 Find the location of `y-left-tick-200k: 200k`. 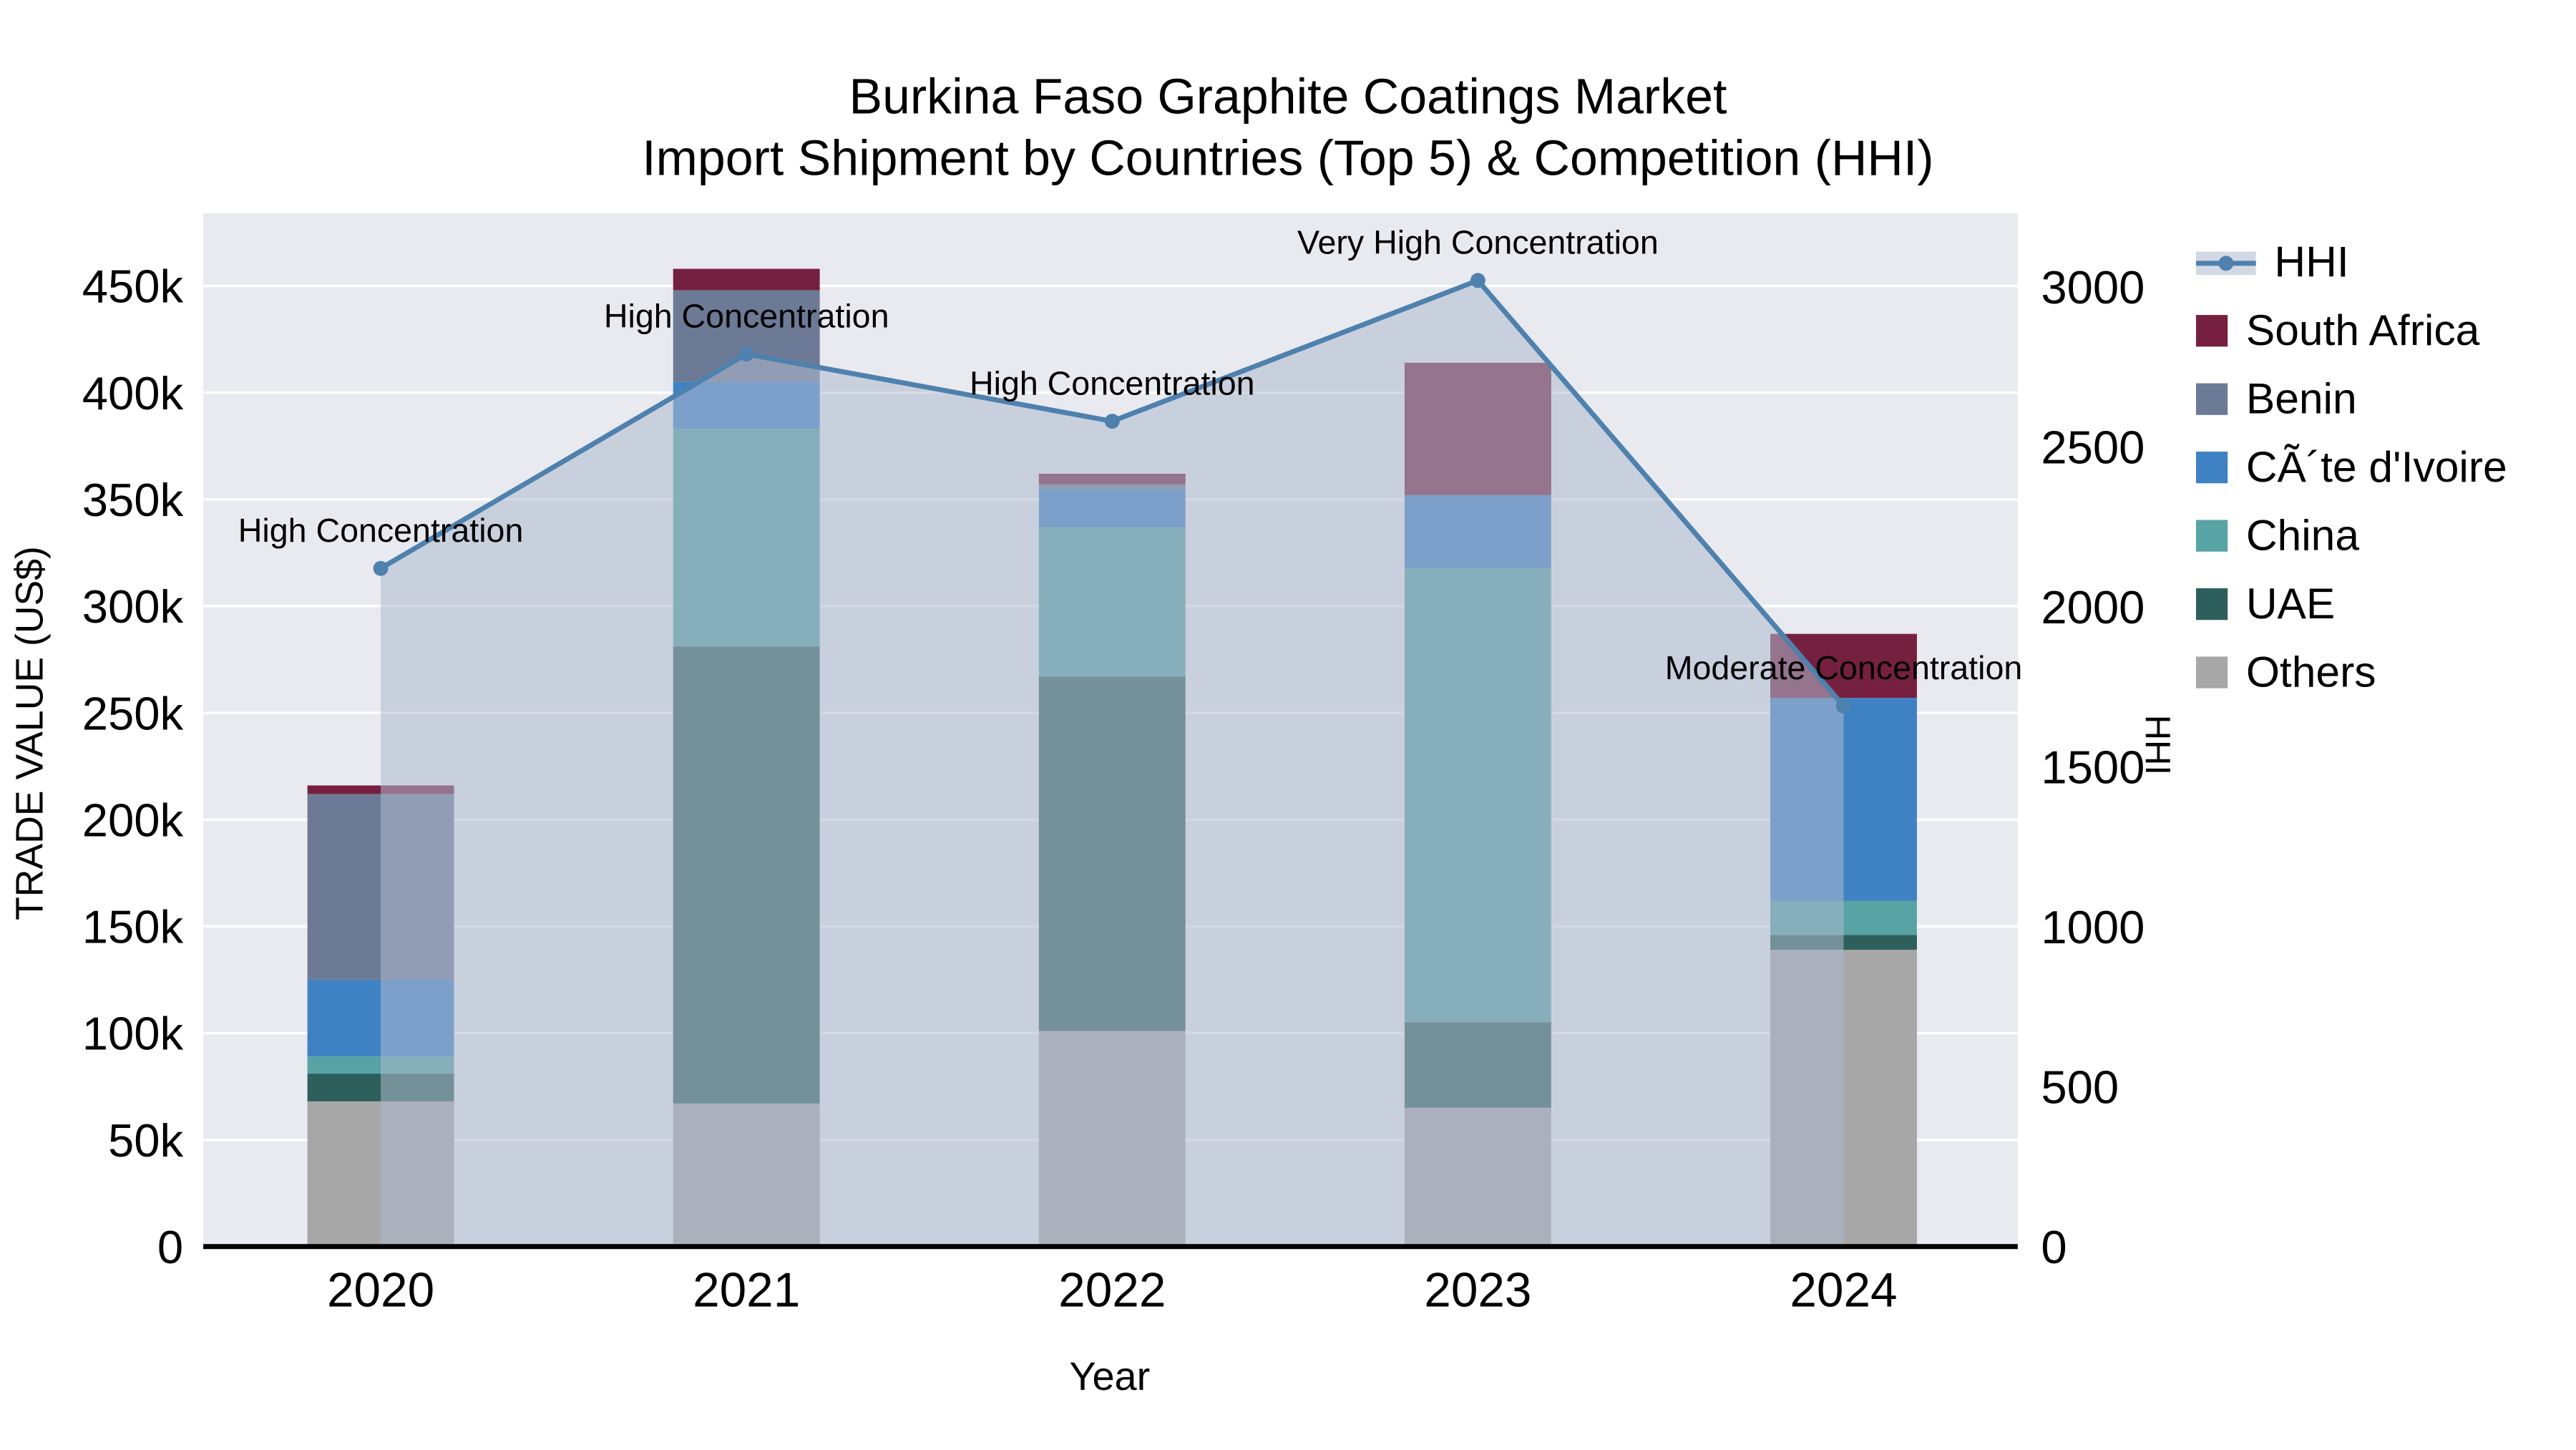

y-left-tick-200k: 200k is located at coordinates (133, 820).